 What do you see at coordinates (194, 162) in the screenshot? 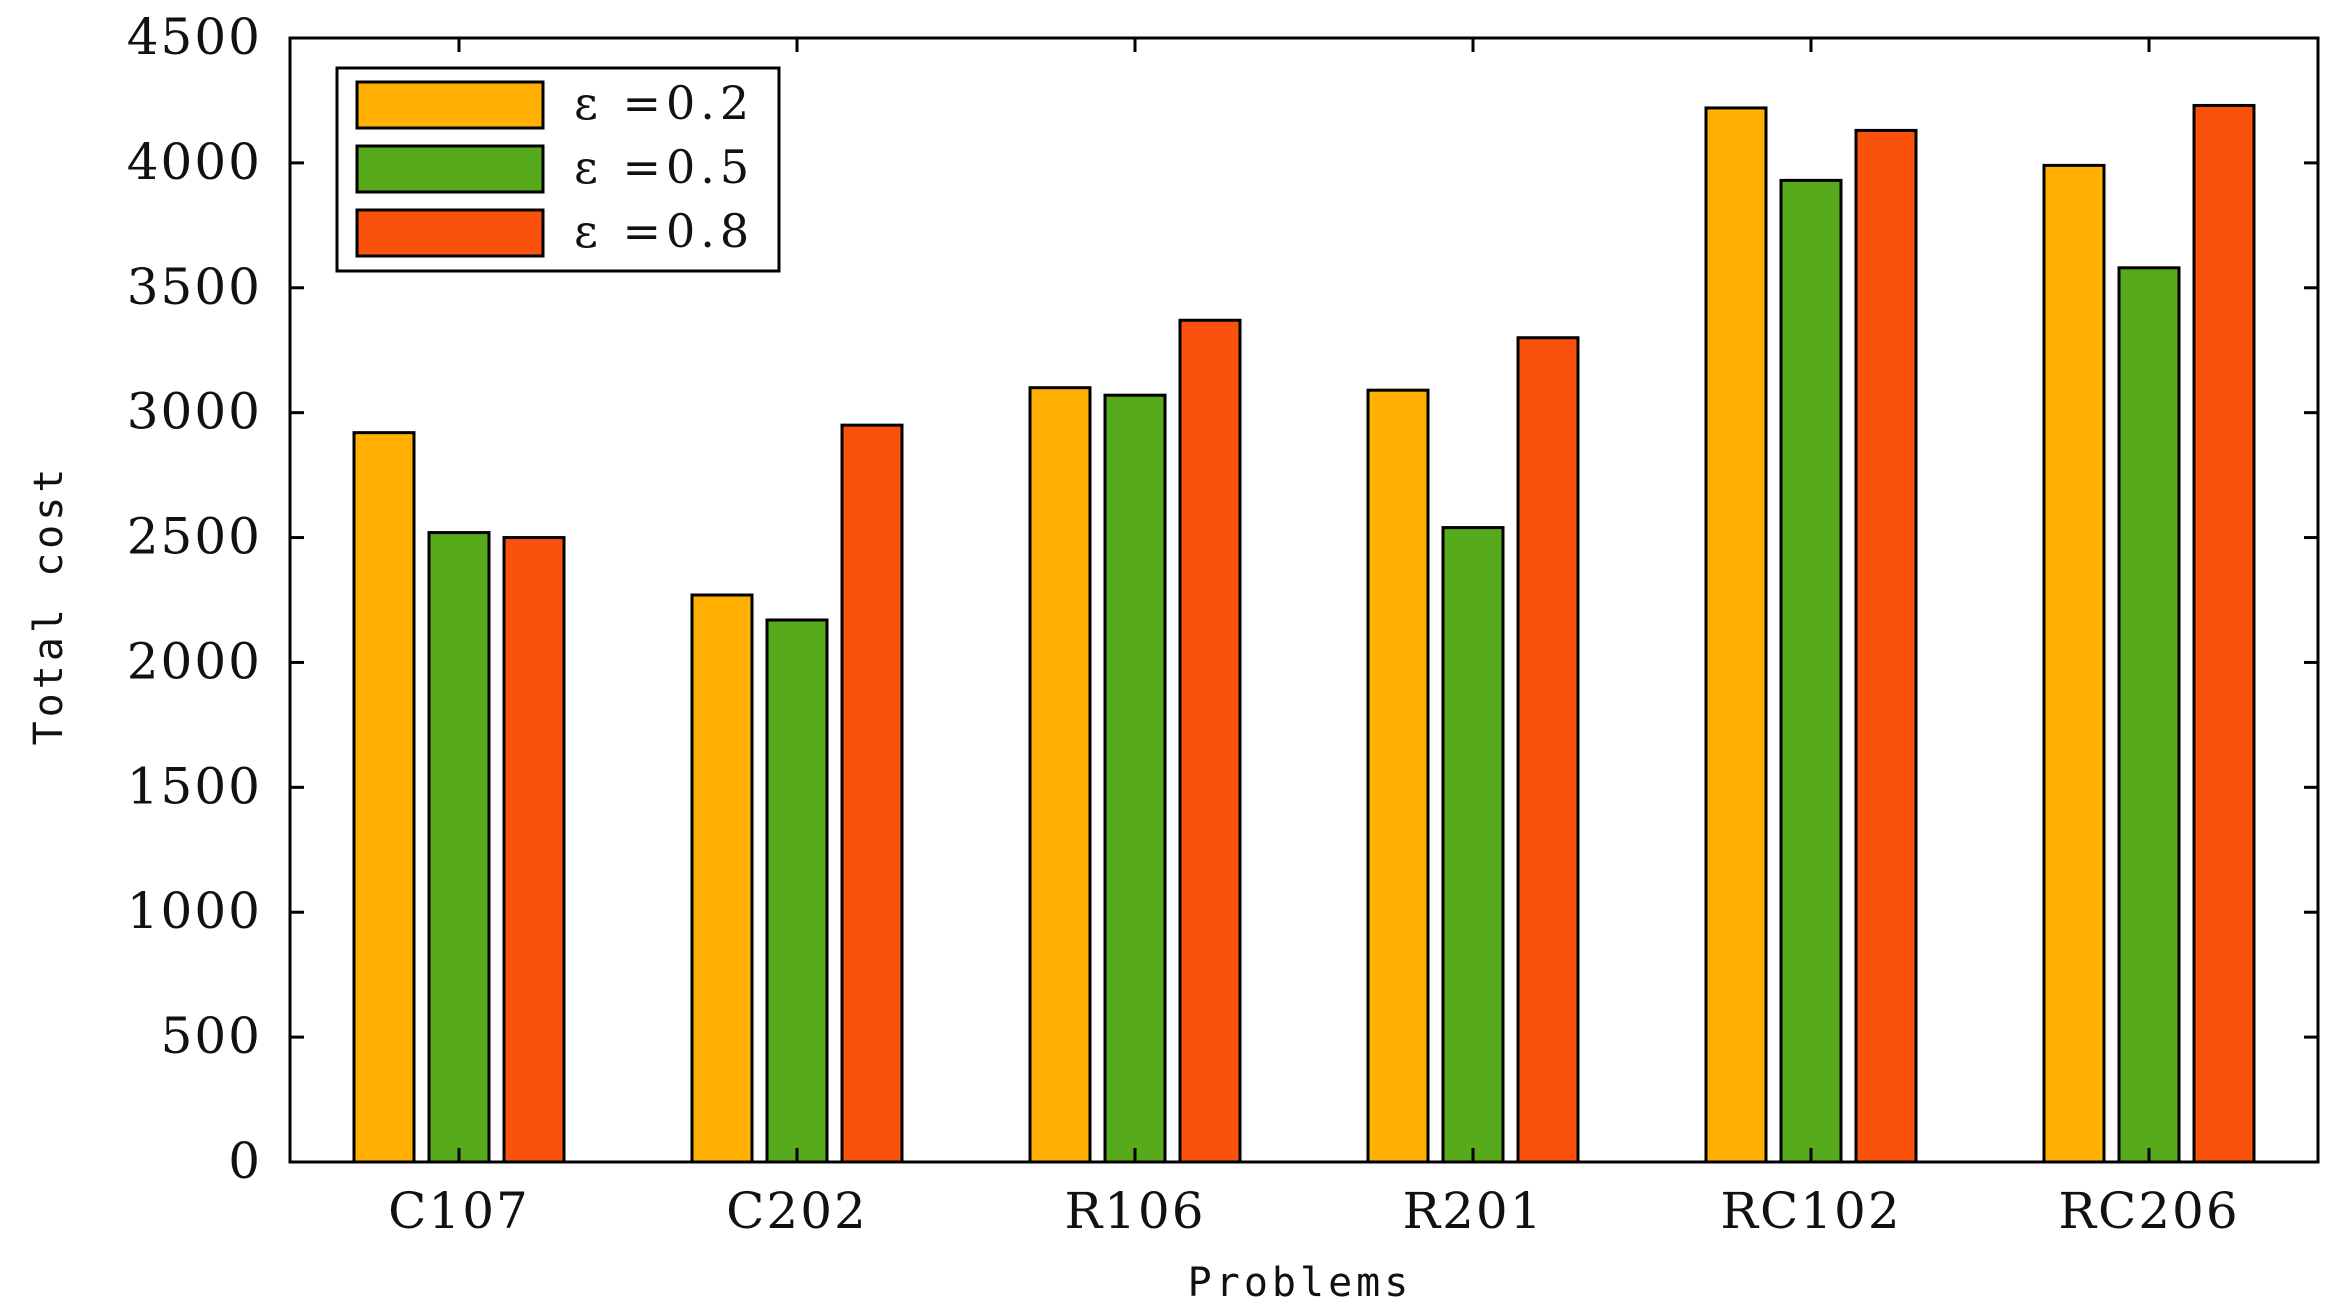
I see `y-tick-label: 4000` at bounding box center [194, 162].